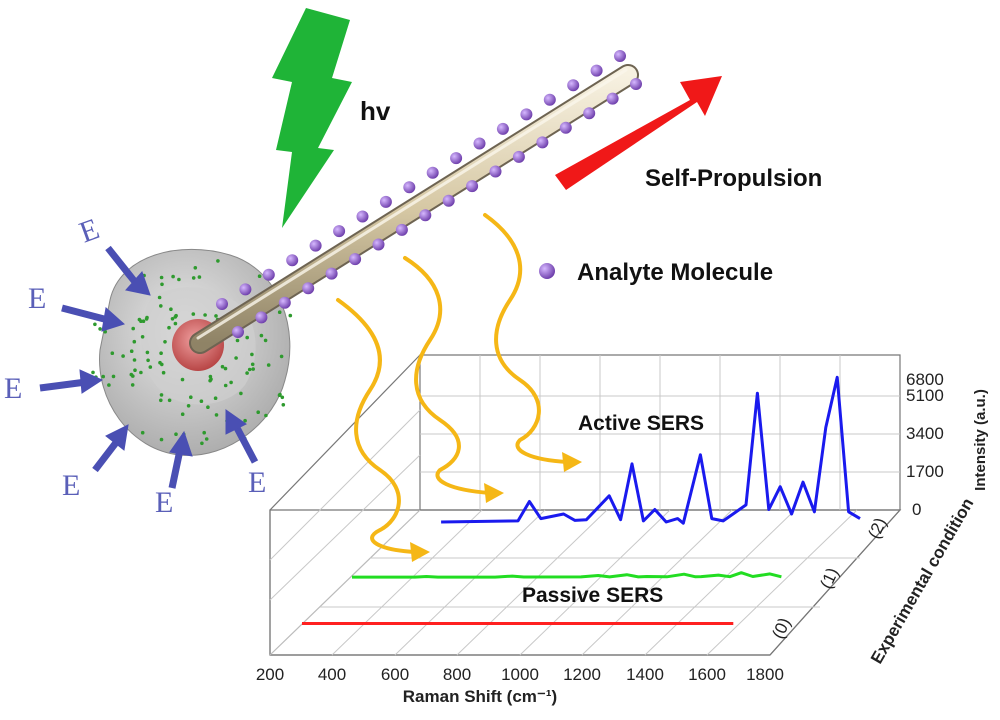 The width and height of the screenshot is (1000, 720). I want to click on analyte-legend-icon, so click(547, 271).